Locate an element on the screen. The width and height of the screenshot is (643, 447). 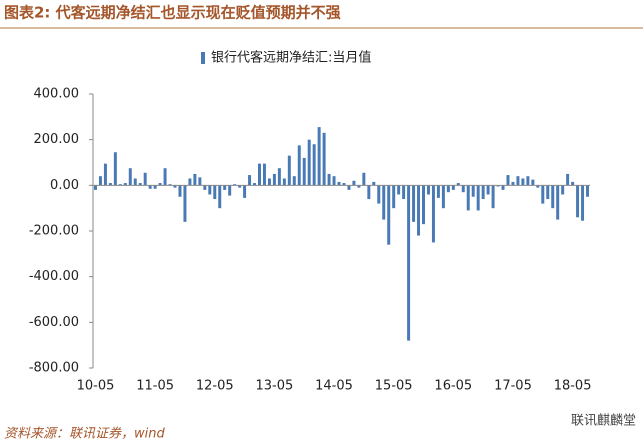
source-note: 资料来源：联讯证券，wind is located at coordinates (84, 434).